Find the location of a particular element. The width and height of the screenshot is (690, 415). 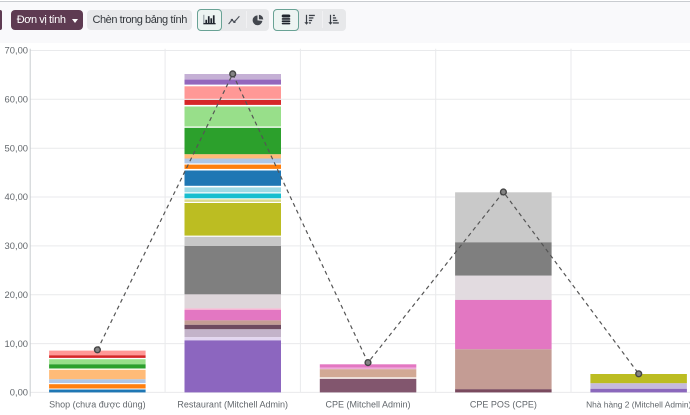

svg-text: Restaurant (Mitchell Admin) is located at coordinates (232, 405).